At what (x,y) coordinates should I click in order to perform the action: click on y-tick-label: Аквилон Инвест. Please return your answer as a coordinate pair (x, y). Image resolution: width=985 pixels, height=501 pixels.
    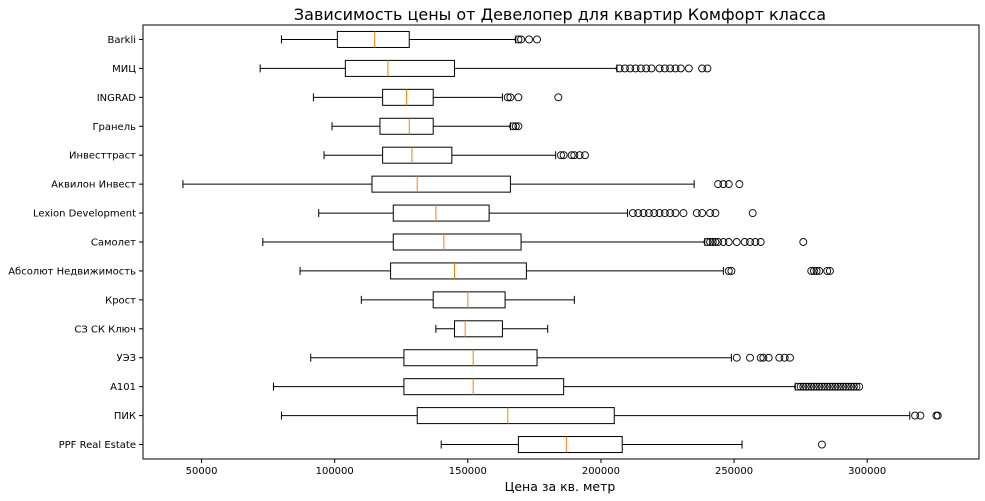
    Looking at the image, I should click on (93, 185).